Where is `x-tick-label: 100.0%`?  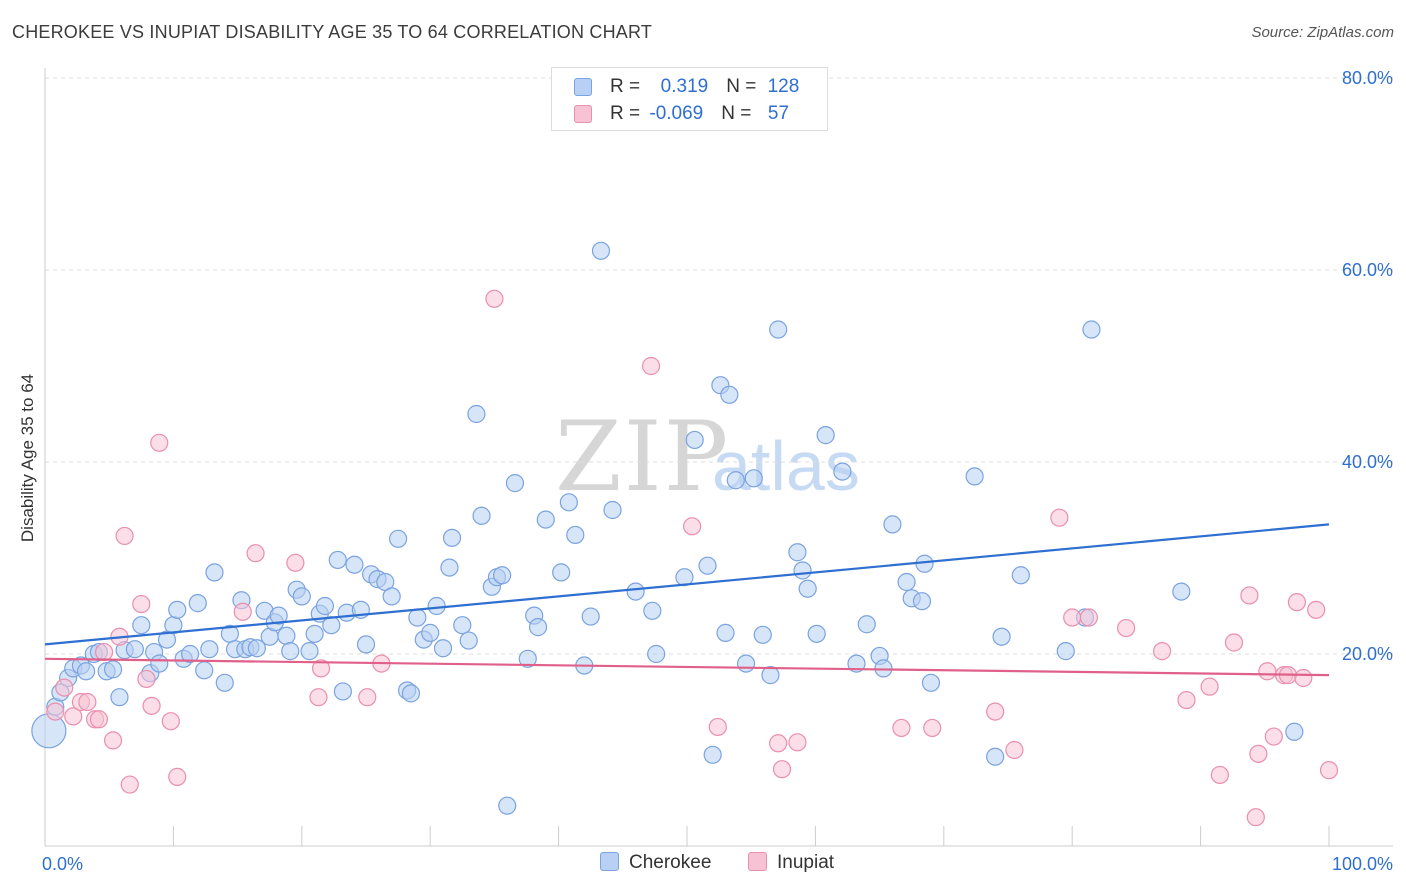
x-tick-label: 100.0% is located at coordinates (1362, 864).